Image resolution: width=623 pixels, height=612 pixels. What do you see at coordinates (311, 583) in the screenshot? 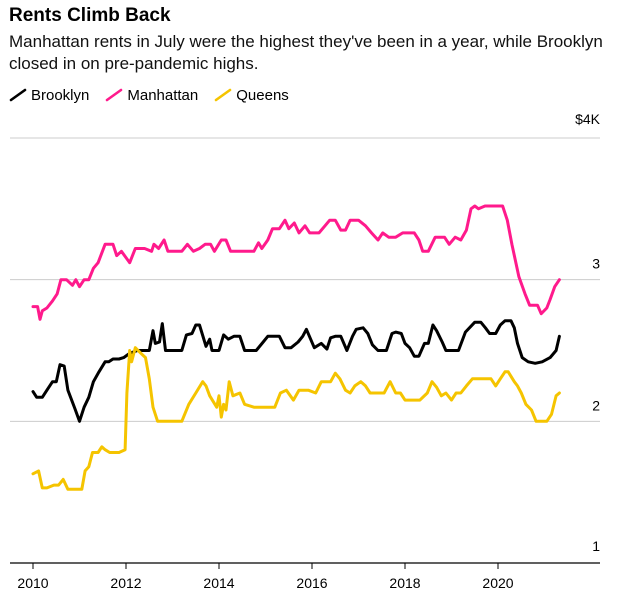
I see `x-tick-label-2016: 2016` at bounding box center [311, 583].